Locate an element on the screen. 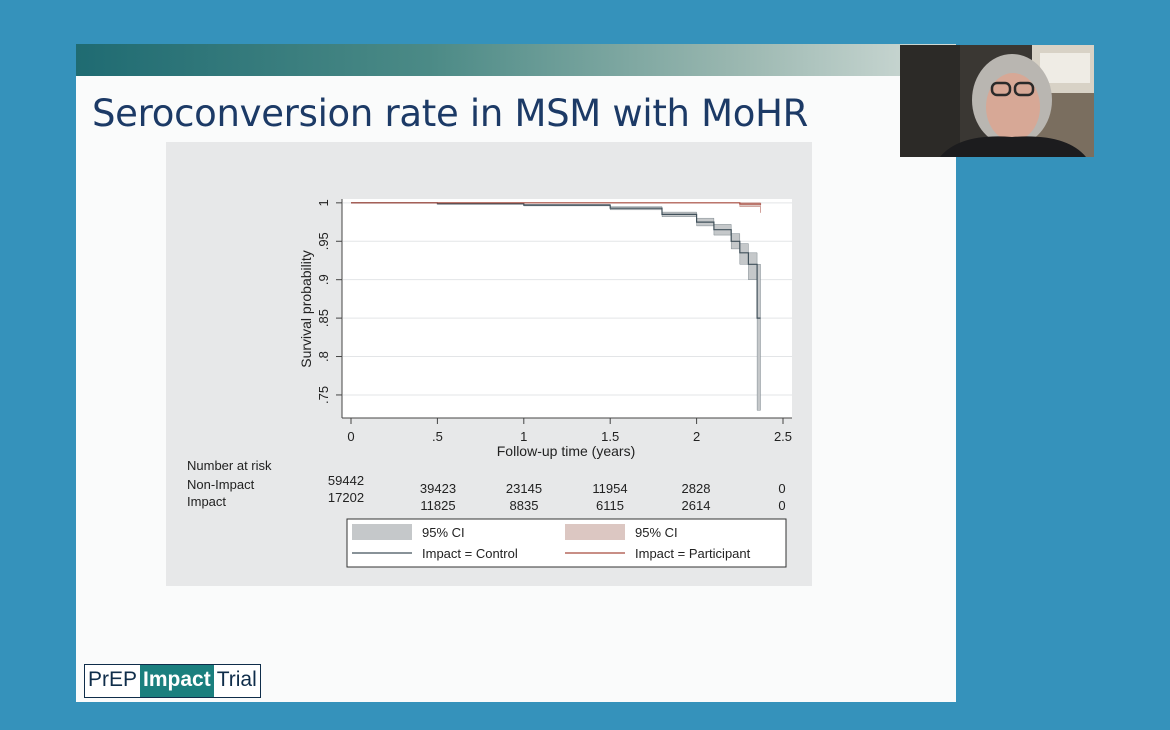  slide-header-band is located at coordinates (516, 60).